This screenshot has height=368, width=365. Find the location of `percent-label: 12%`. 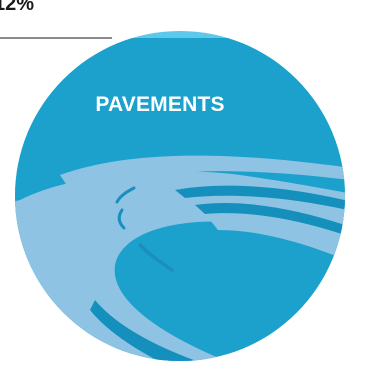

percent-label: 12% is located at coordinates (17, 7).